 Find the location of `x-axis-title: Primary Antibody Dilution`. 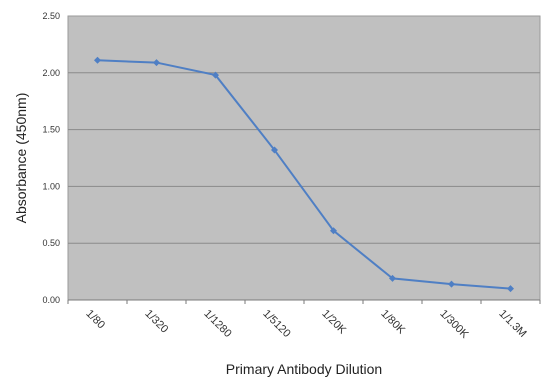

x-axis-title: Primary Antibody Dilution is located at coordinates (304, 369).